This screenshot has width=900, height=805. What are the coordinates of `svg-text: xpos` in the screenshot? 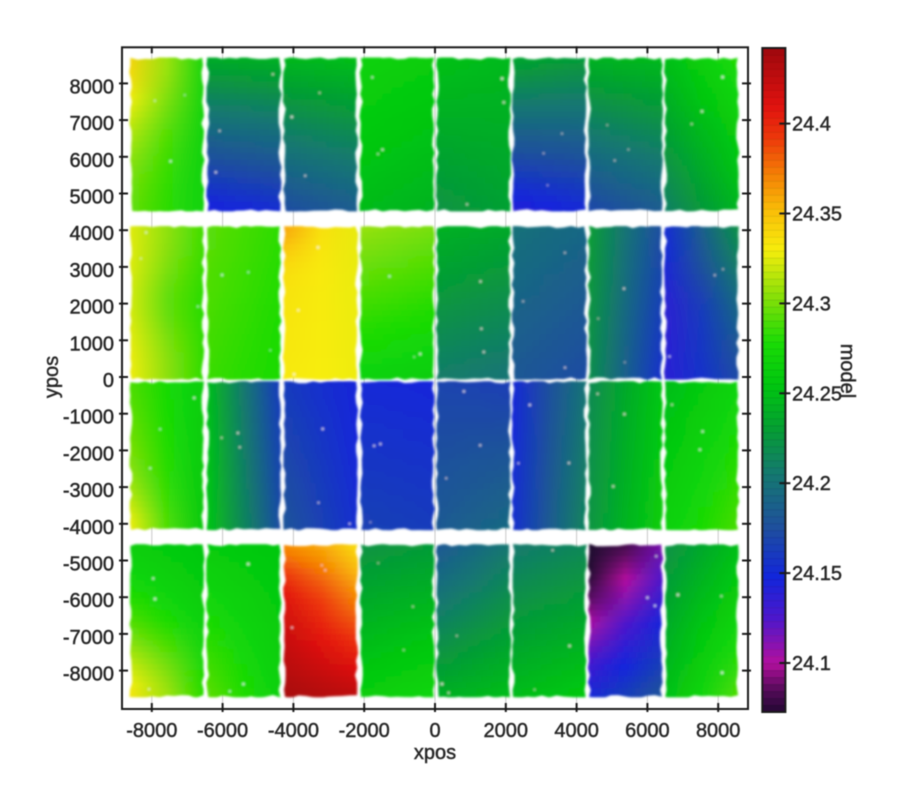 It's located at (435, 753).